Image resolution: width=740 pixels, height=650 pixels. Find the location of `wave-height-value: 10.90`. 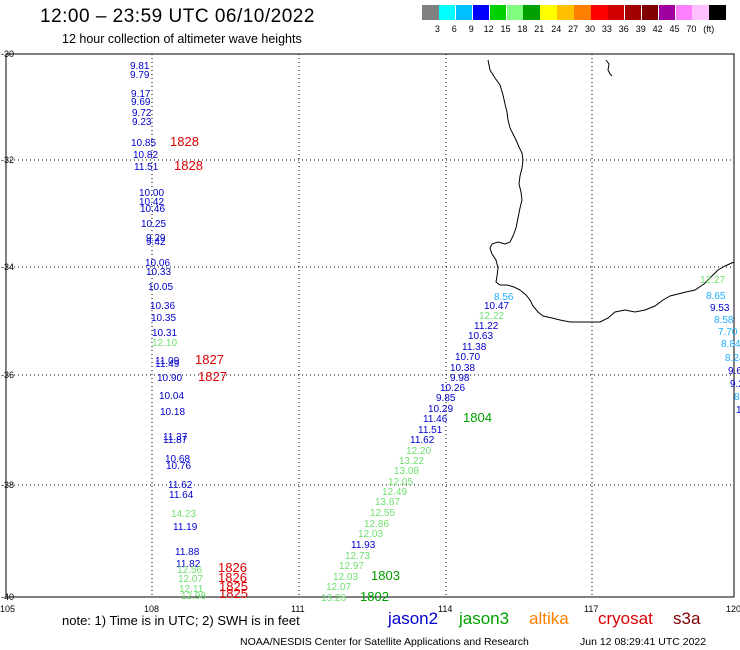

wave-height-value: 10.90 is located at coordinates (169, 378).